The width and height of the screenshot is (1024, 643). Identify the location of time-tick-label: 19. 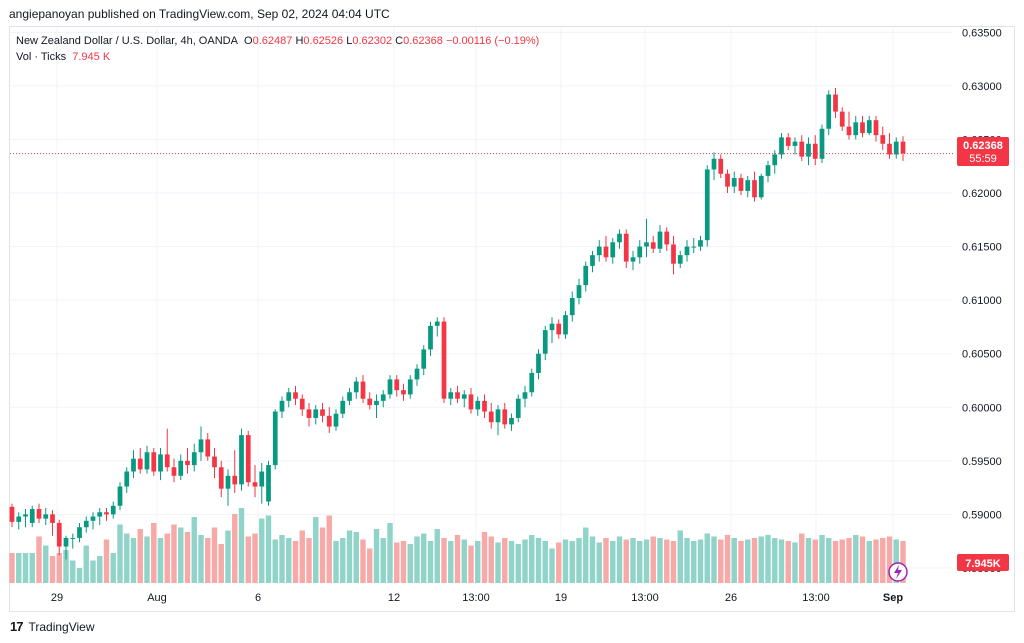
(561, 598).